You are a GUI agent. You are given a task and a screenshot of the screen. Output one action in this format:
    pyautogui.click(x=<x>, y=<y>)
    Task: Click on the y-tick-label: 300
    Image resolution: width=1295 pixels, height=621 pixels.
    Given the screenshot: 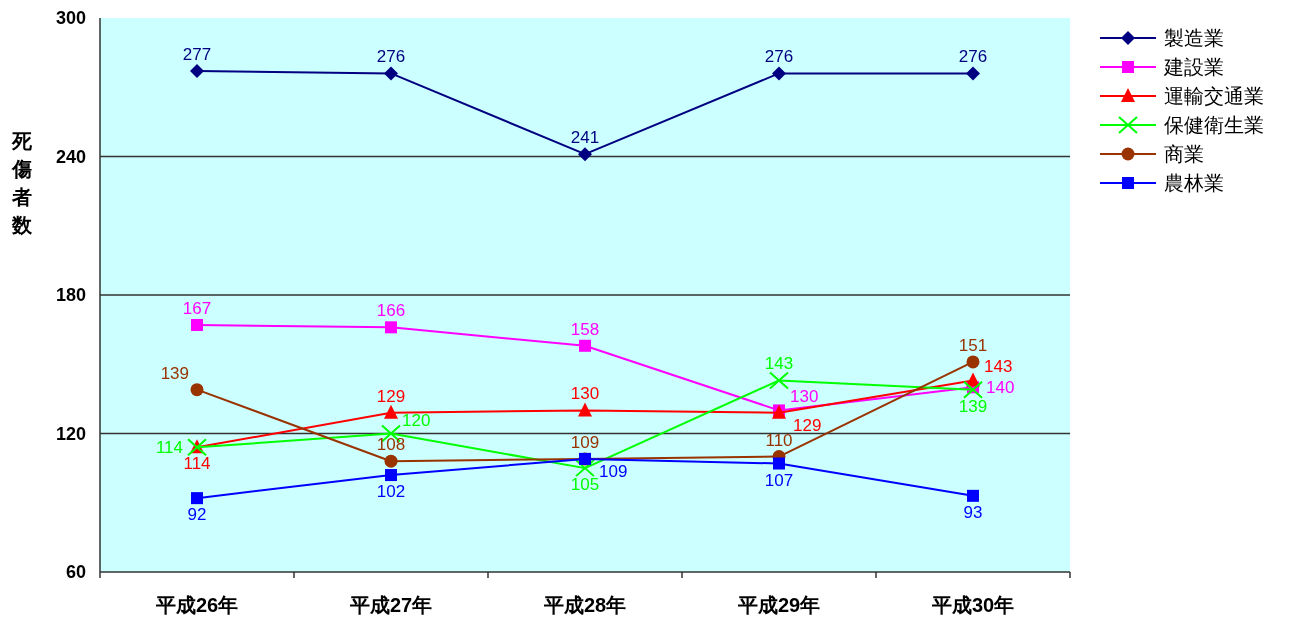 What is the action you would take?
    pyautogui.click(x=70, y=18)
    